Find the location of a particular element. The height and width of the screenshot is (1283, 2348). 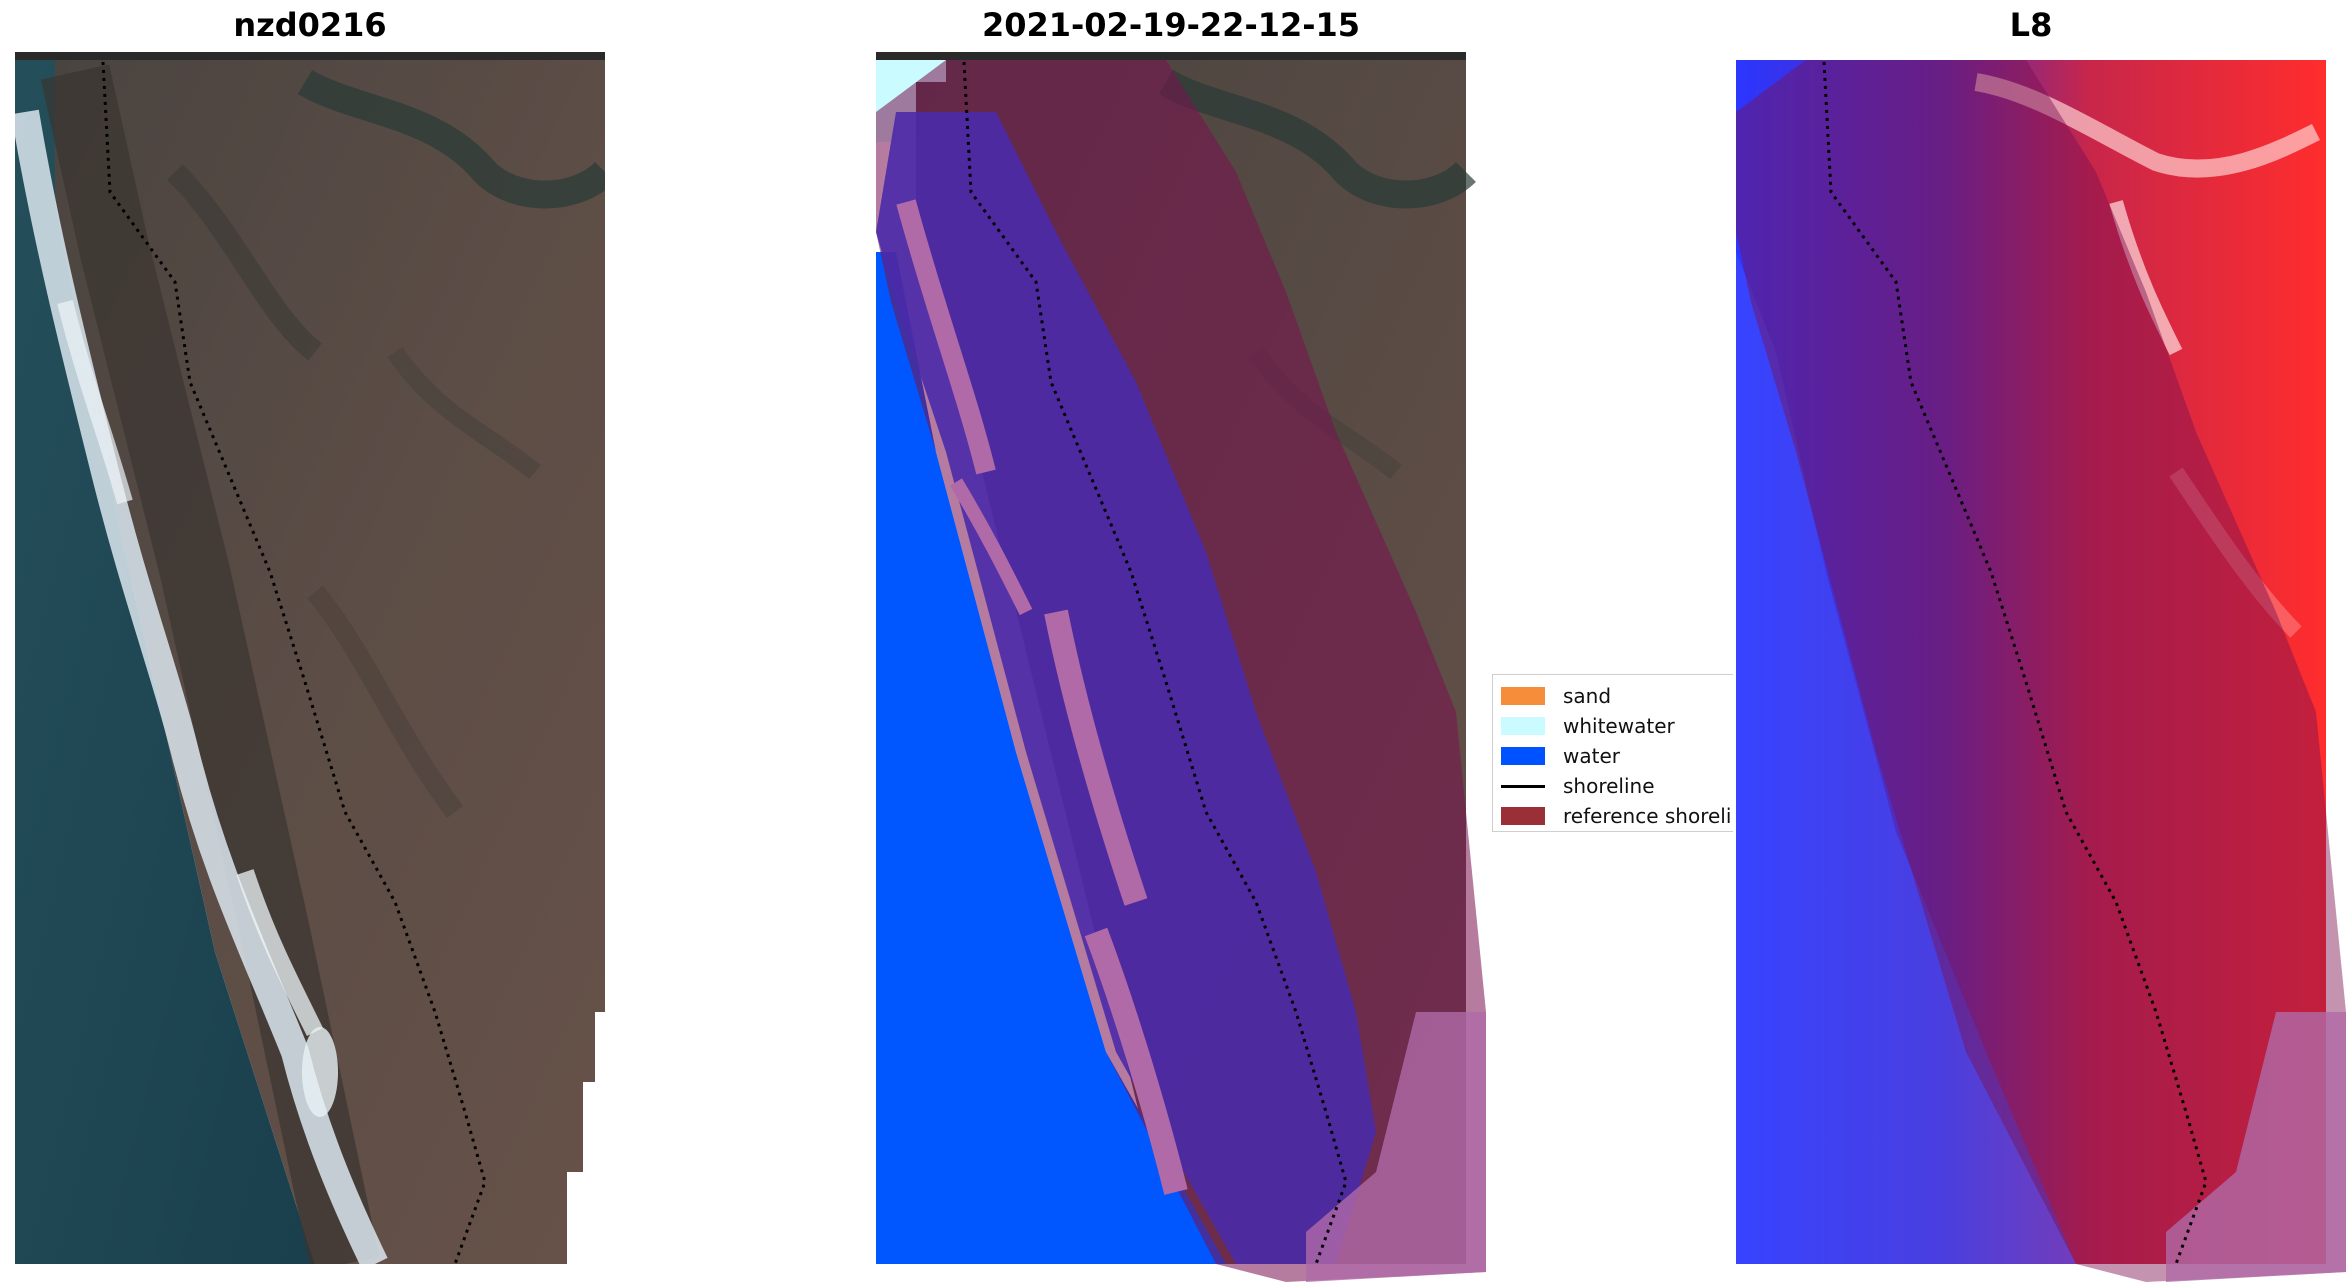

sand-swatch is located at coordinates (1523, 696).